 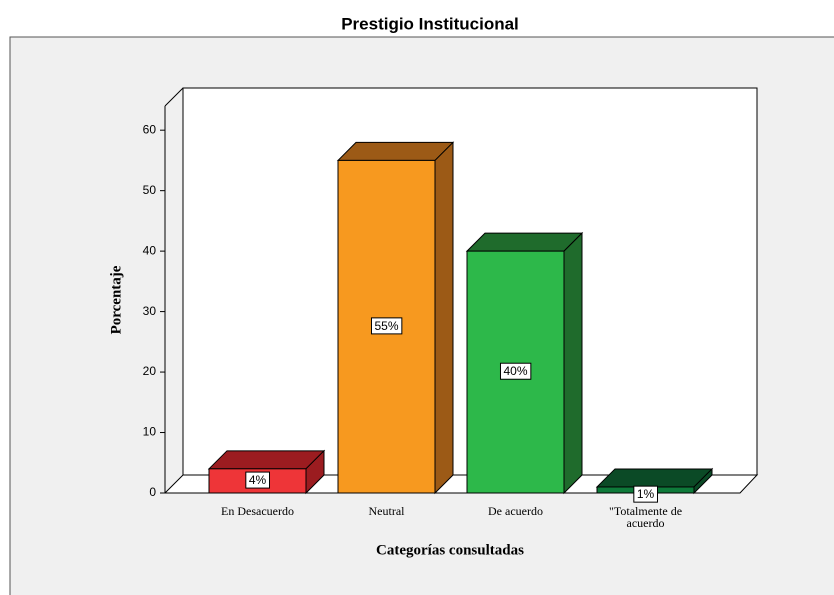 I want to click on value-label: 55%, so click(x=386, y=326).